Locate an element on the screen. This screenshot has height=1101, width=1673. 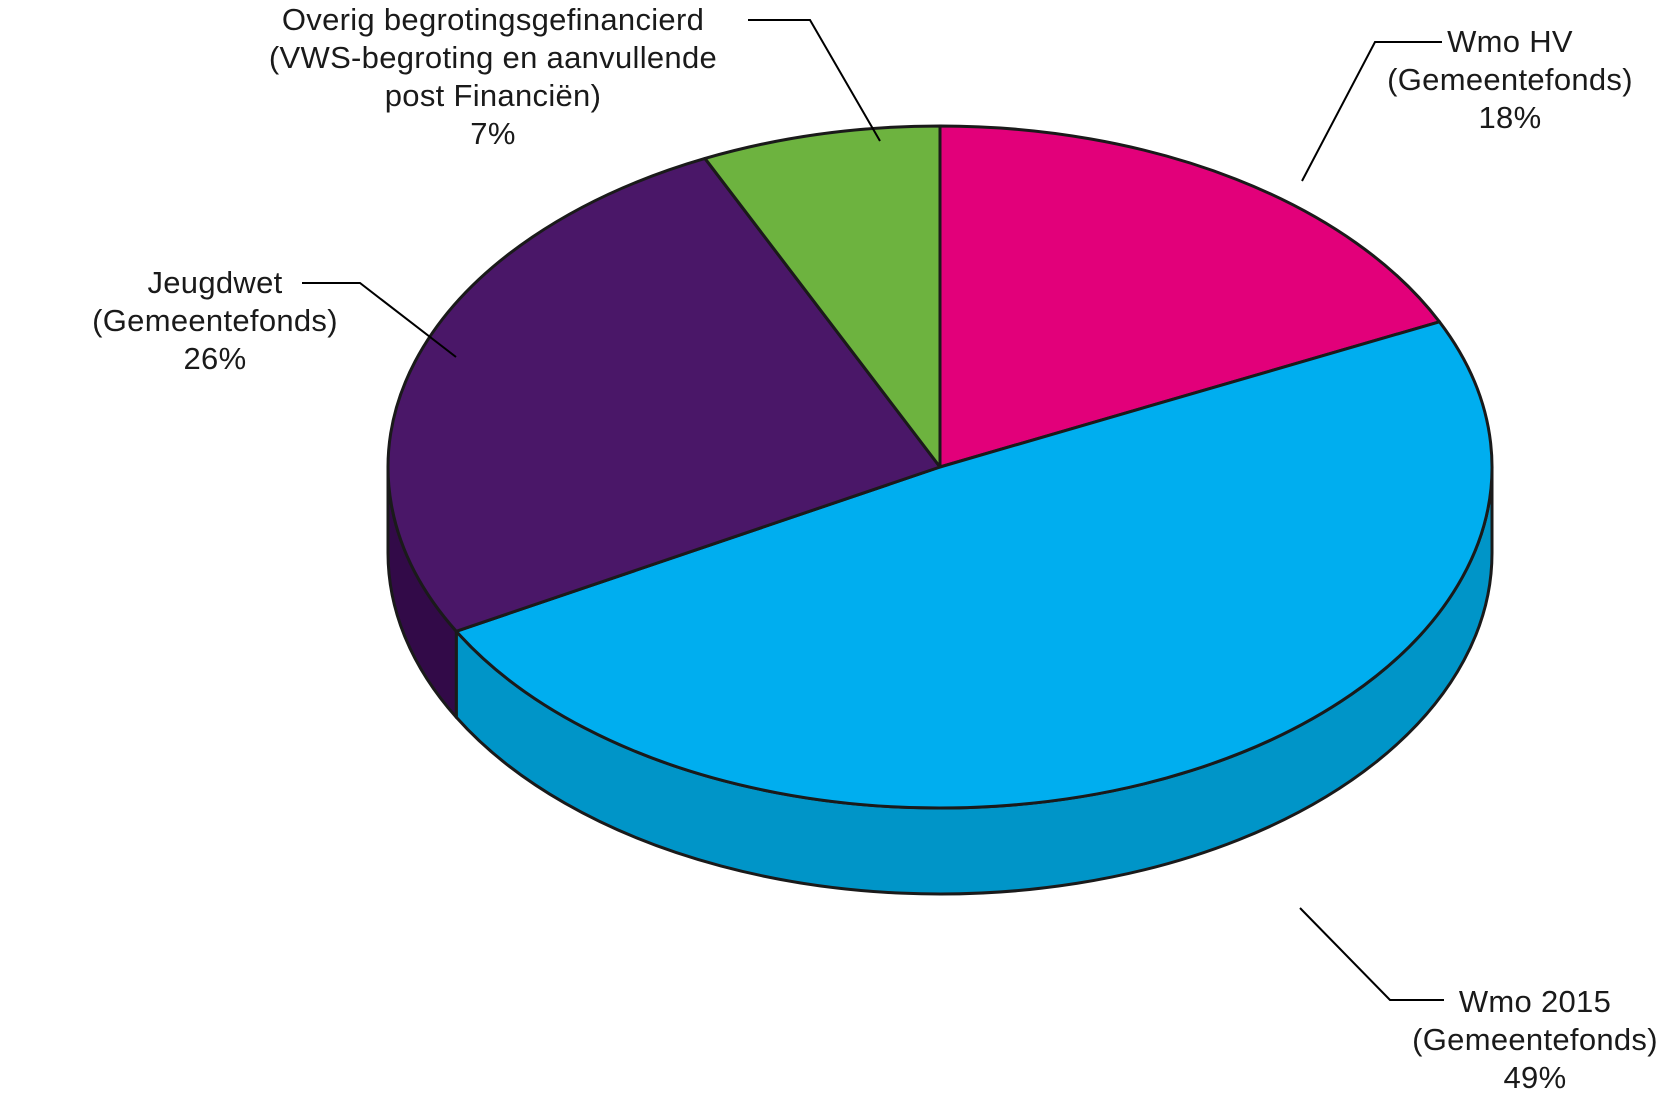
data-label-overig: 7% is located at coordinates (492, 133).